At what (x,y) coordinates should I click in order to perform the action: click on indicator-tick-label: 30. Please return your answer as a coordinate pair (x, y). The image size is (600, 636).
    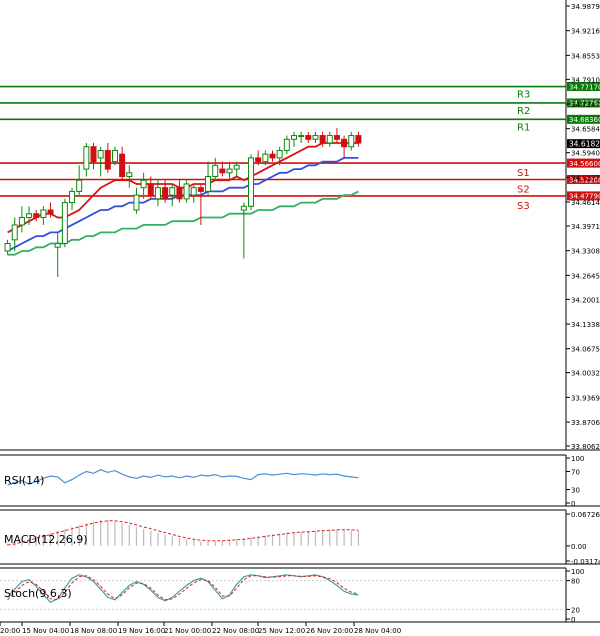
    Looking at the image, I should click on (575, 491).